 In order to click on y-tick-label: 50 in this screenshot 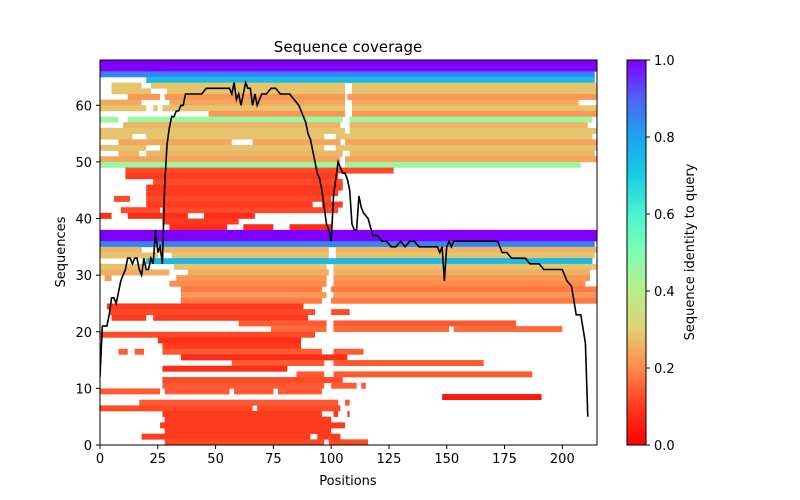, I will do `click(83, 163)`.